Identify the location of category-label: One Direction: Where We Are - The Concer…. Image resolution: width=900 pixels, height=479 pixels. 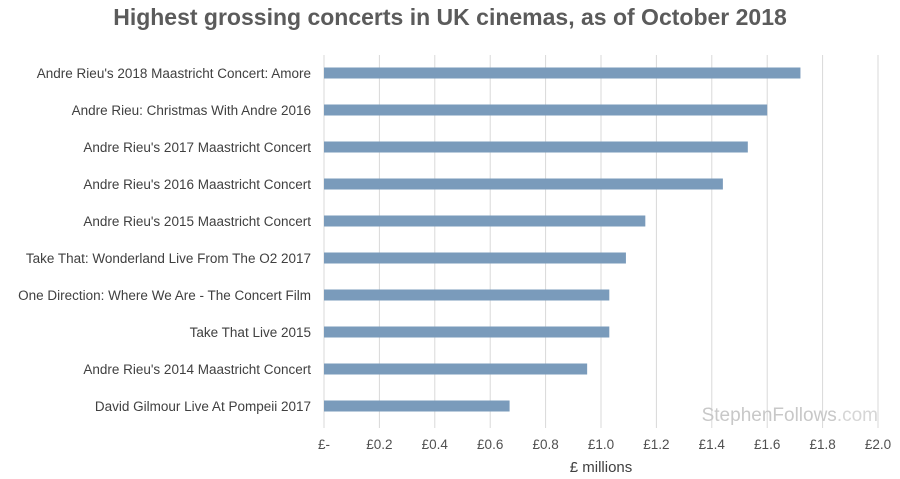
(164, 295).